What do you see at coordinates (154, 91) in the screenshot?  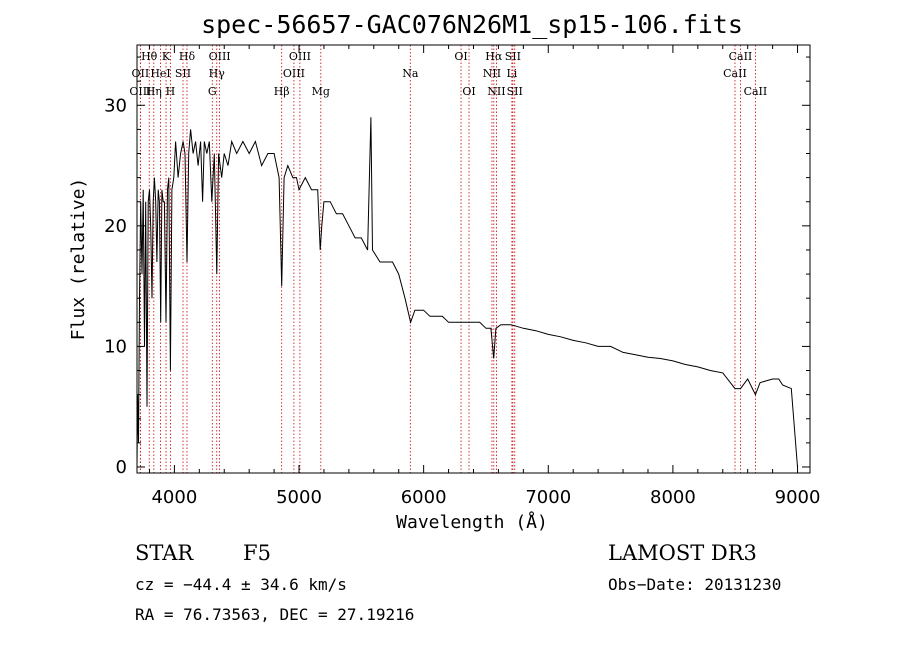 I see `line-marker-label-3: Hη` at bounding box center [154, 91].